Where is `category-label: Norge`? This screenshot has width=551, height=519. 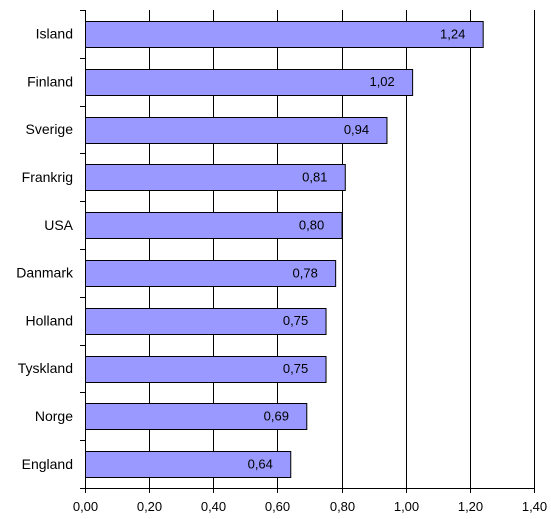 category-label: Norge is located at coordinates (54, 416).